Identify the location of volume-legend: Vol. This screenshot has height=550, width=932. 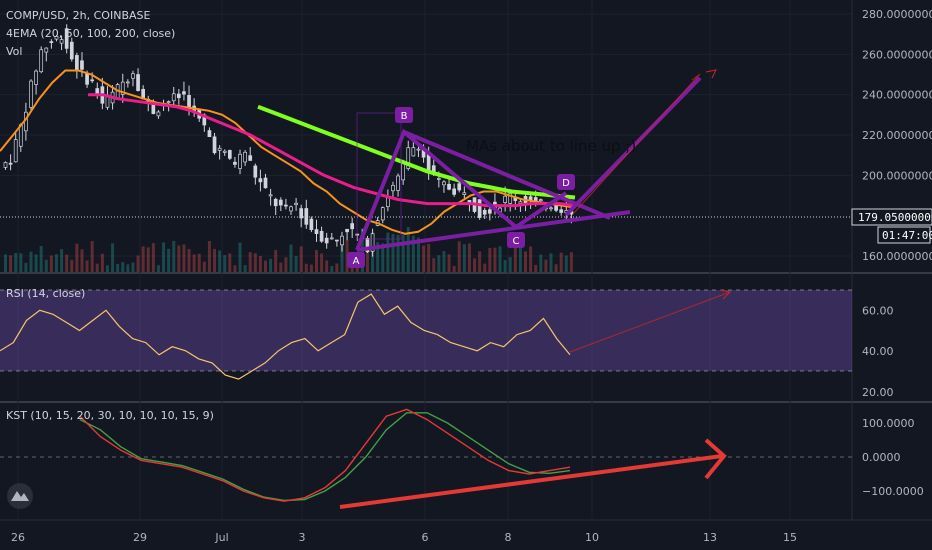
(14, 51).